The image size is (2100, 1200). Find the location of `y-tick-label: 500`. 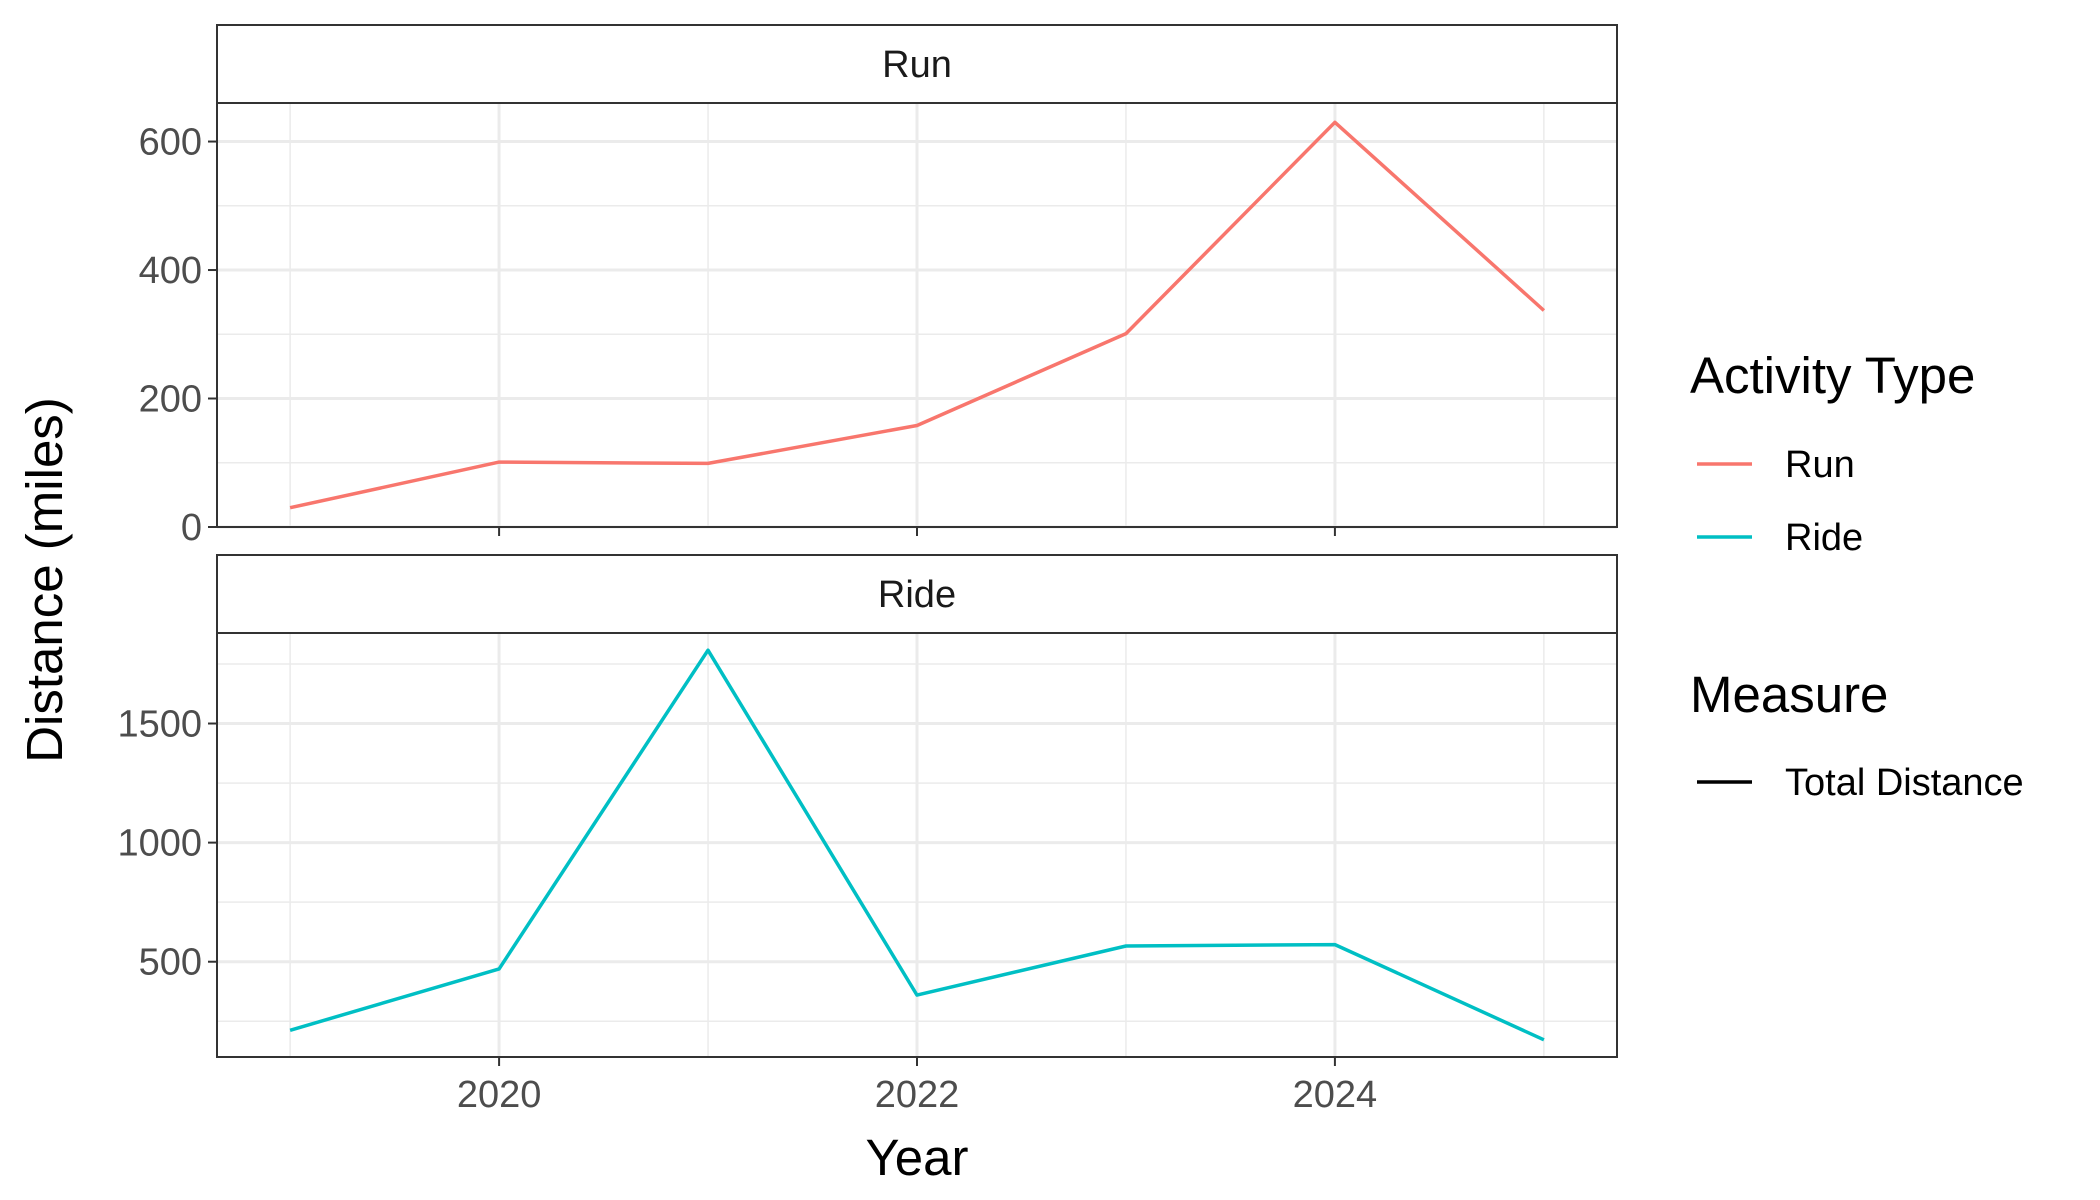

y-tick-label: 500 is located at coordinates (170, 963).